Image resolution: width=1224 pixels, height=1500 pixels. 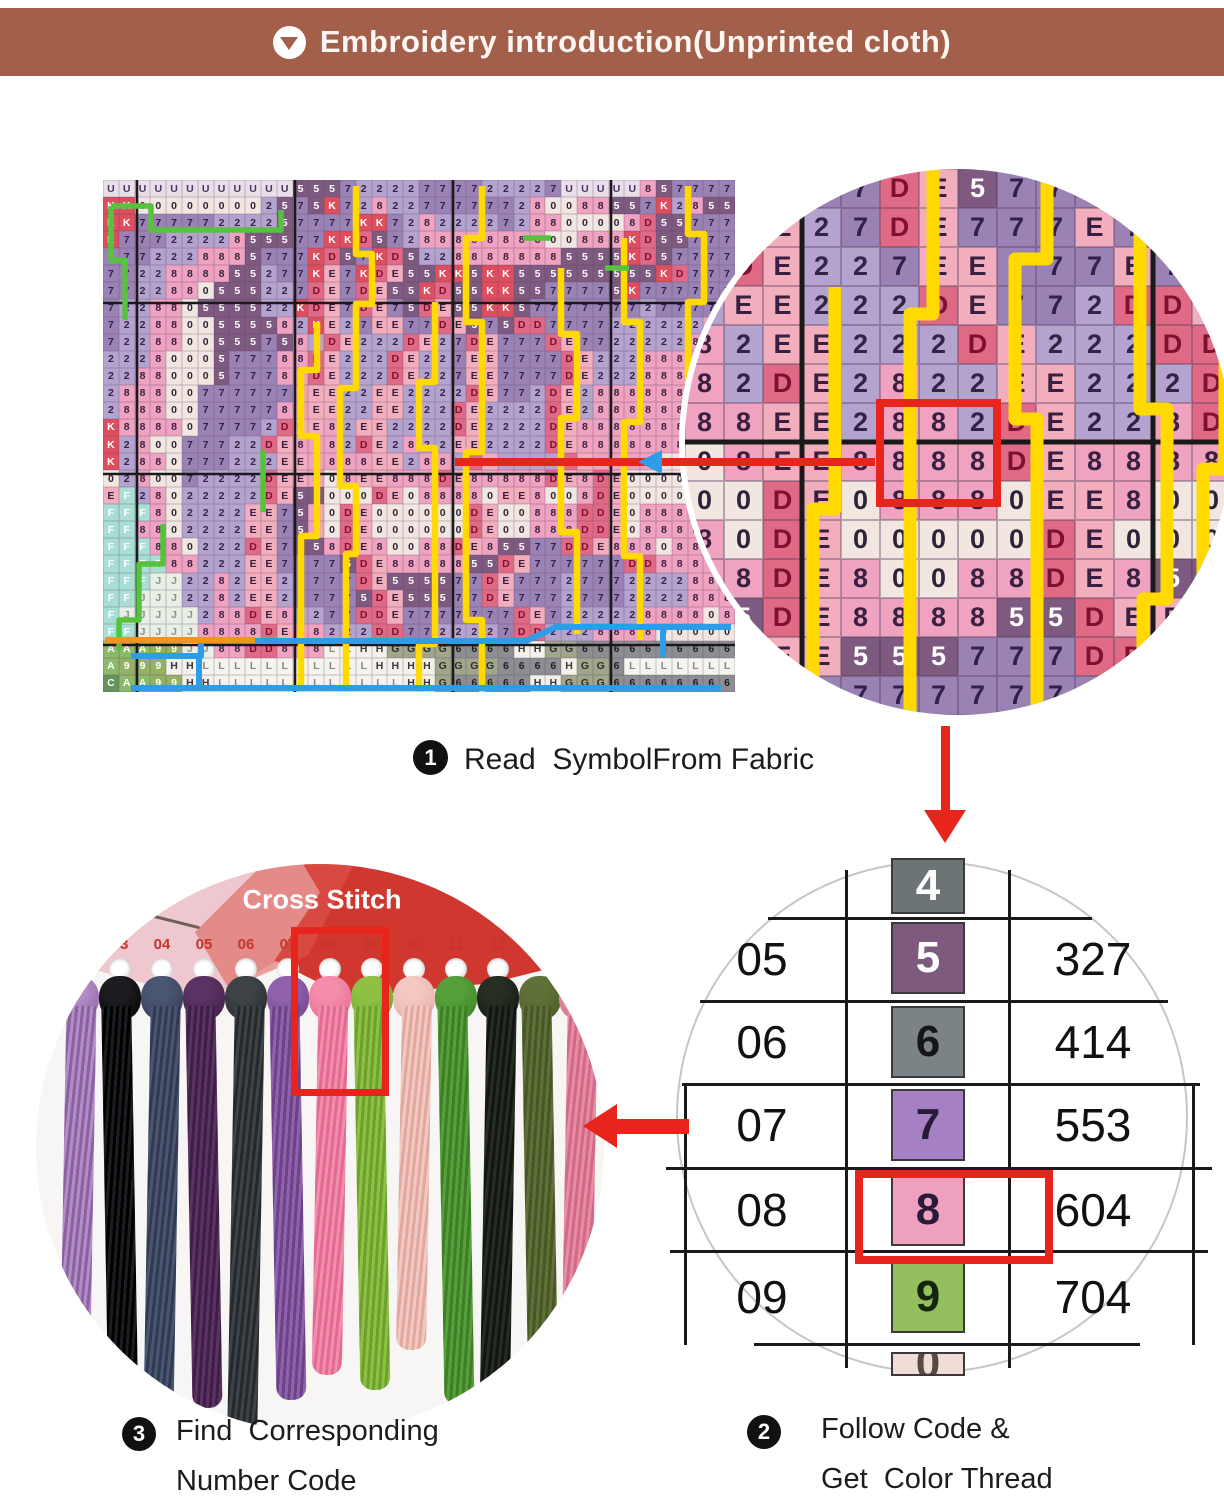 What do you see at coordinates (928, 886) in the screenshot?
I see `symbol-swatch: 4` at bounding box center [928, 886].